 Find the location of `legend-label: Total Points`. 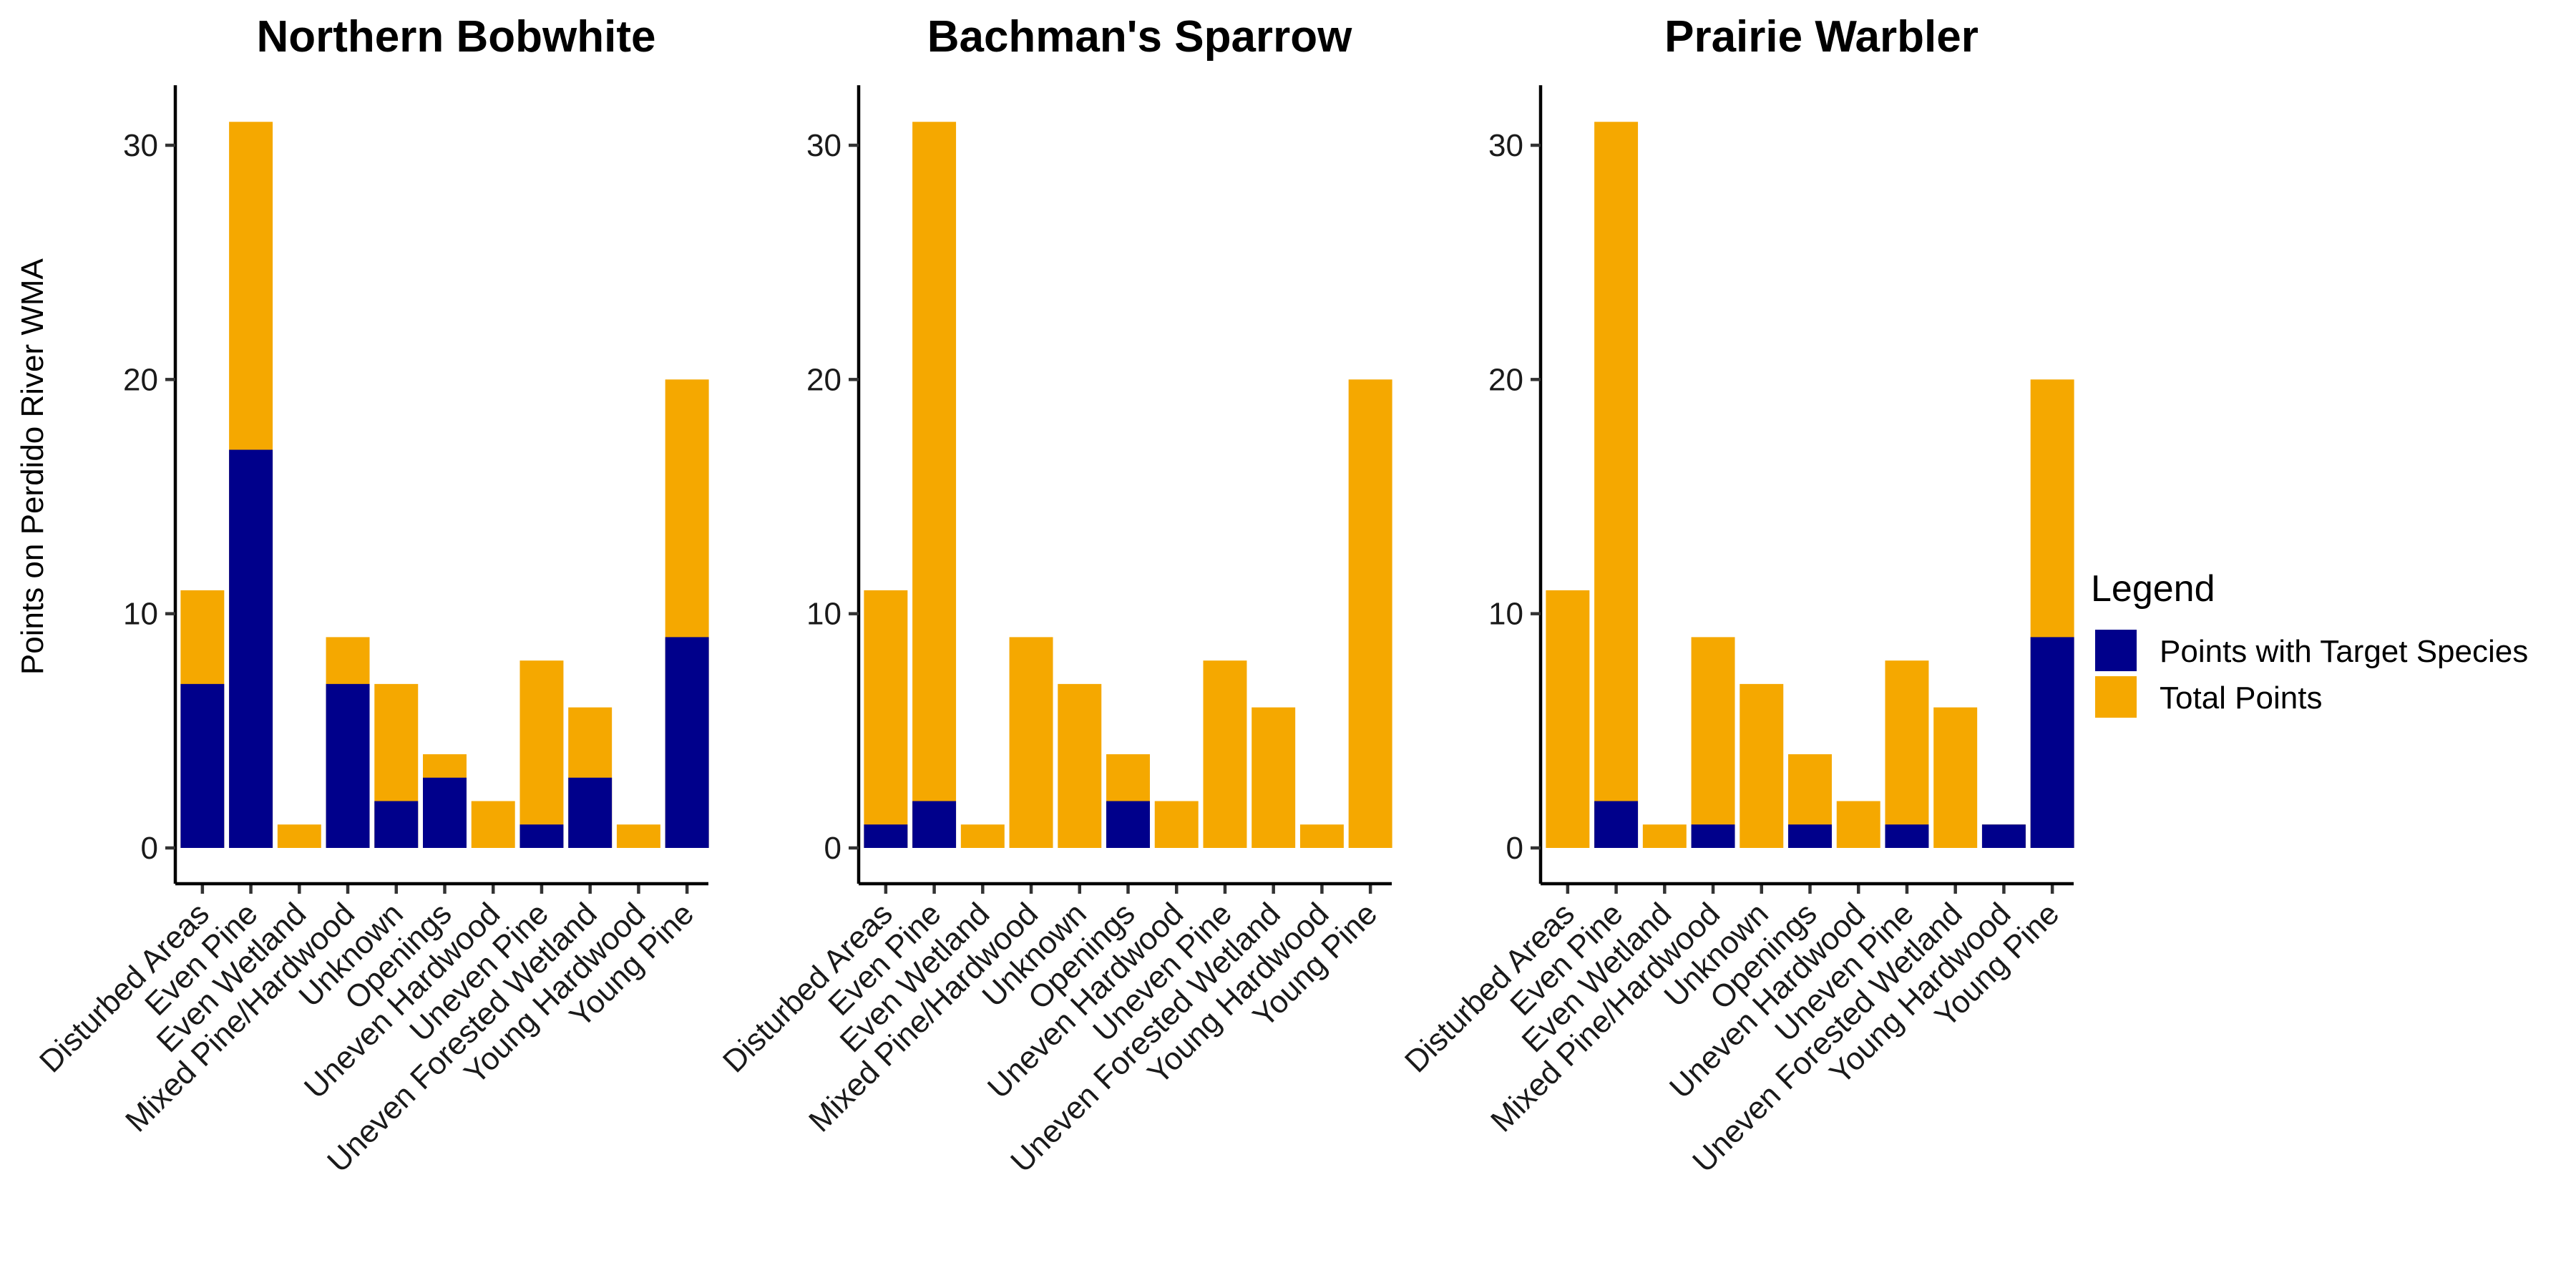

legend-label: Total Points is located at coordinates (2241, 698).